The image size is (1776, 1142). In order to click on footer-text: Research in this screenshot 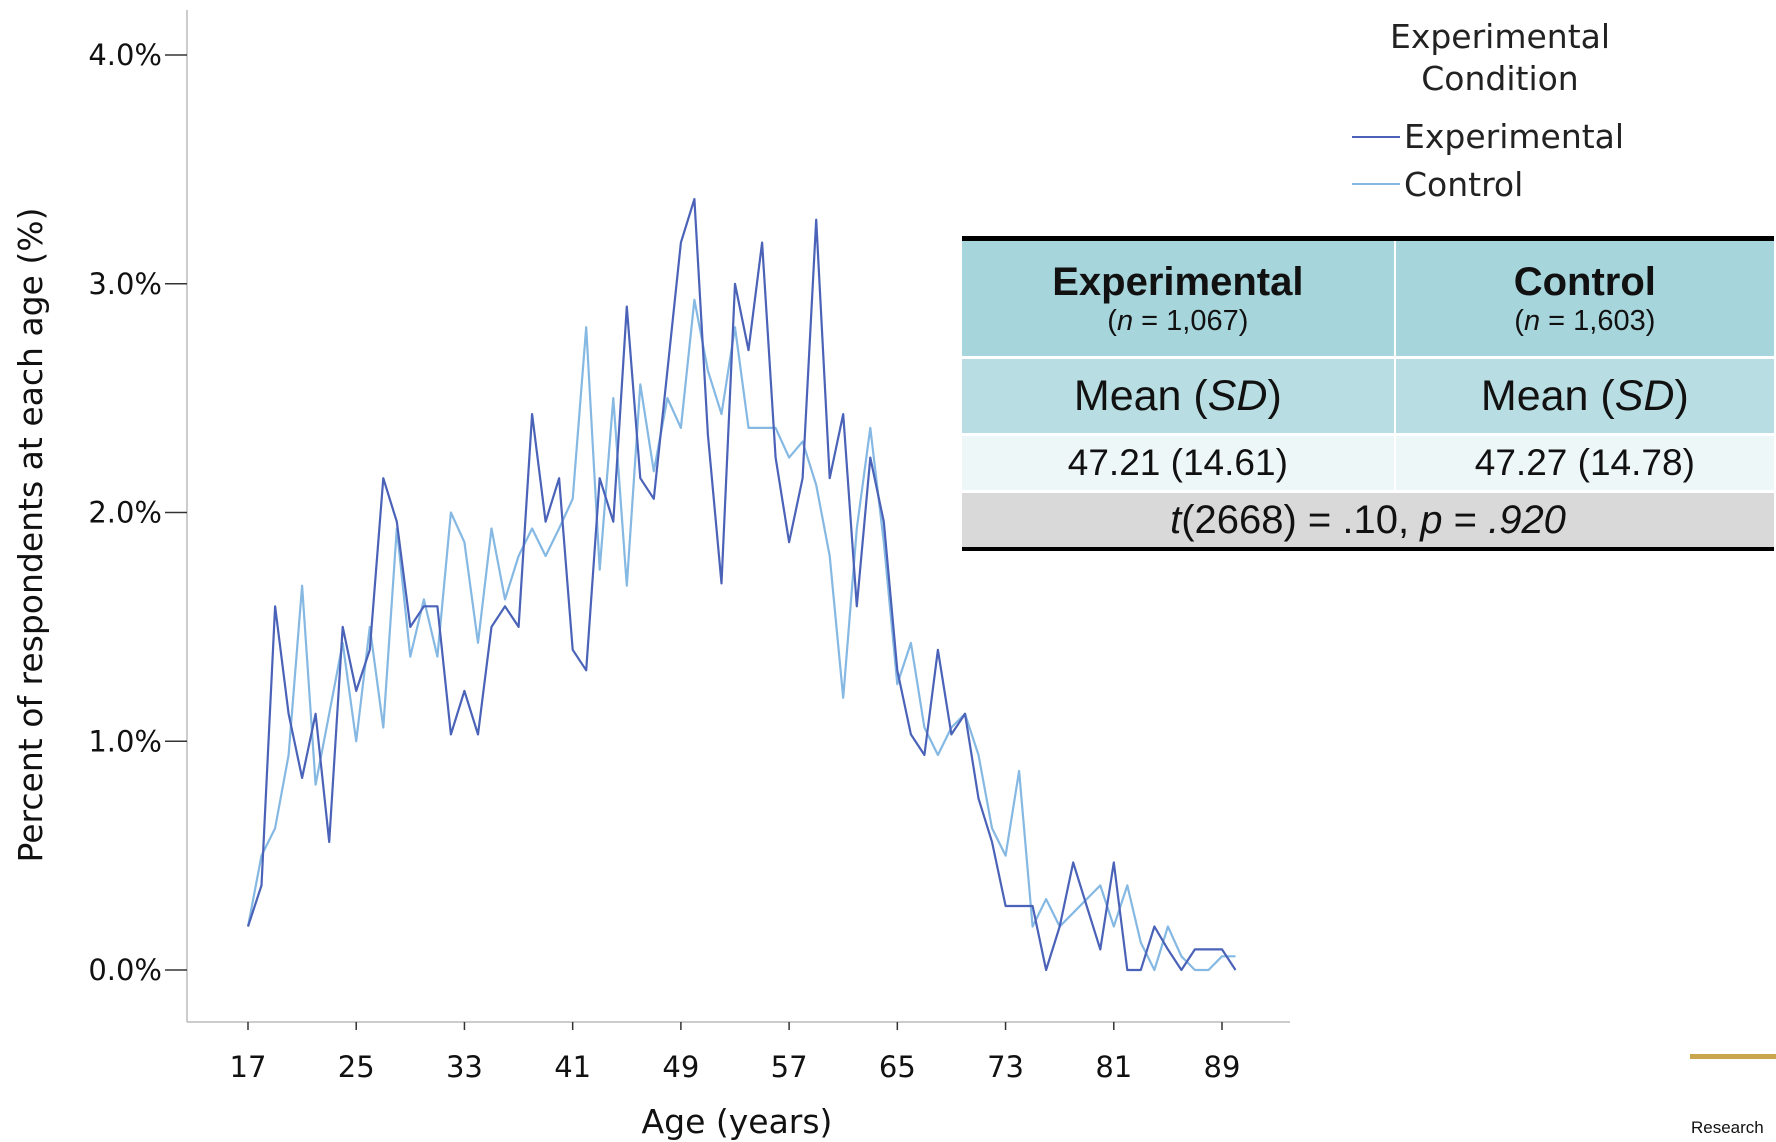, I will do `click(1727, 1127)`.